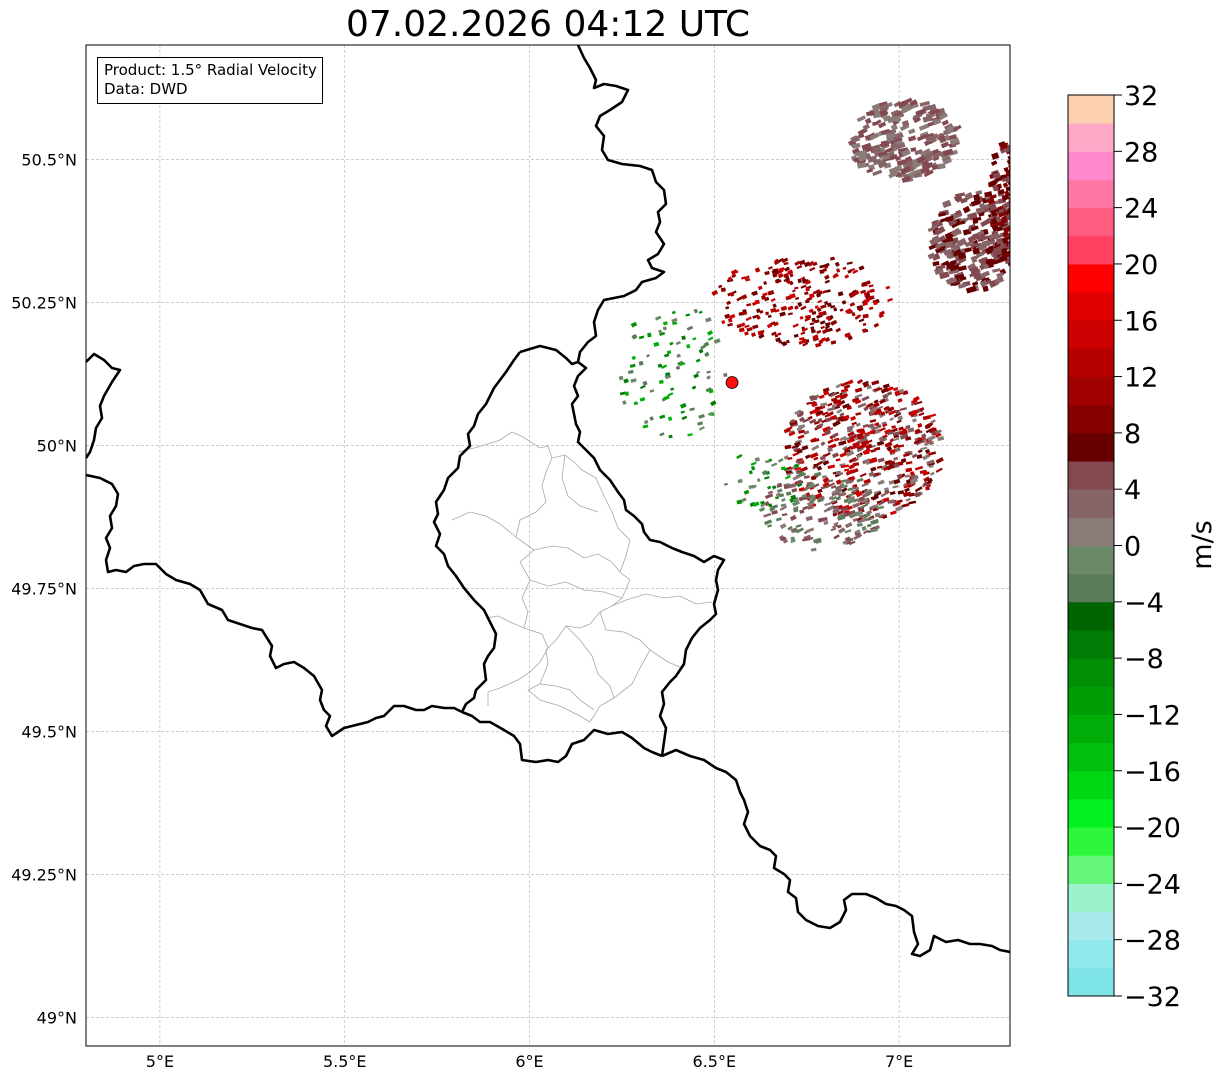 The height and width of the screenshot is (1081, 1225). Describe the element at coordinates (835, 853) in the screenshot. I see `border-france-germany` at that location.